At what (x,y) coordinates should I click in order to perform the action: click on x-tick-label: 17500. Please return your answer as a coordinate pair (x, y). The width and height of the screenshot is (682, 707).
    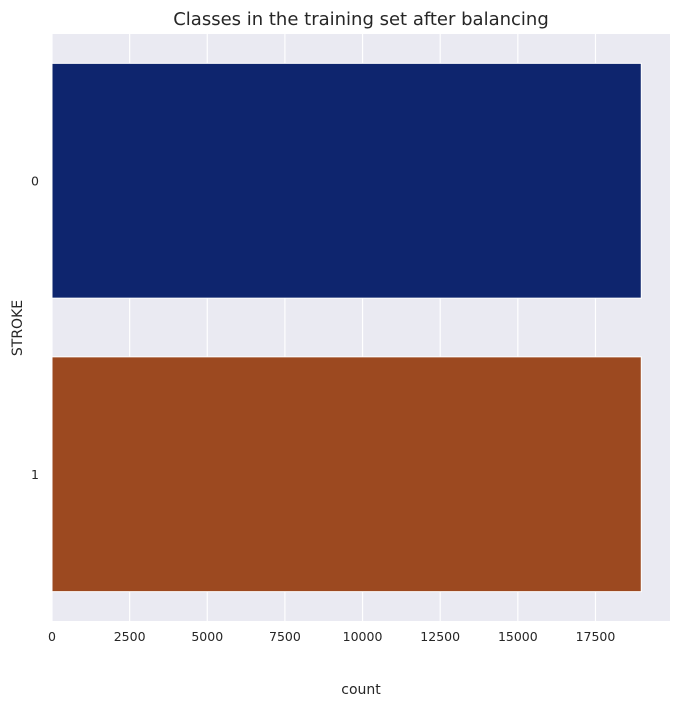
    Looking at the image, I should click on (596, 636).